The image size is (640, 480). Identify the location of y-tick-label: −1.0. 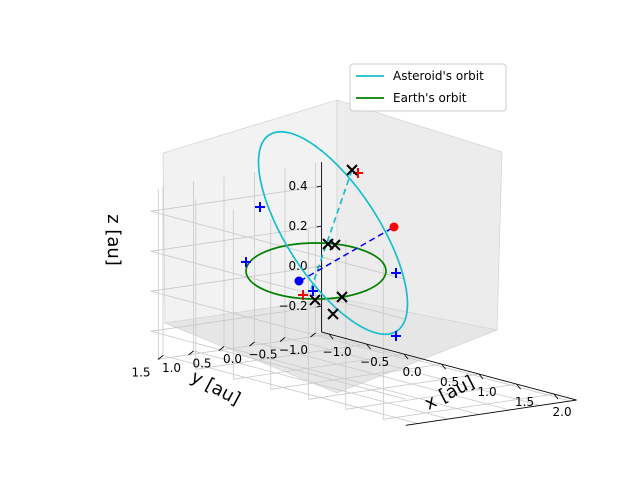
(293, 350).